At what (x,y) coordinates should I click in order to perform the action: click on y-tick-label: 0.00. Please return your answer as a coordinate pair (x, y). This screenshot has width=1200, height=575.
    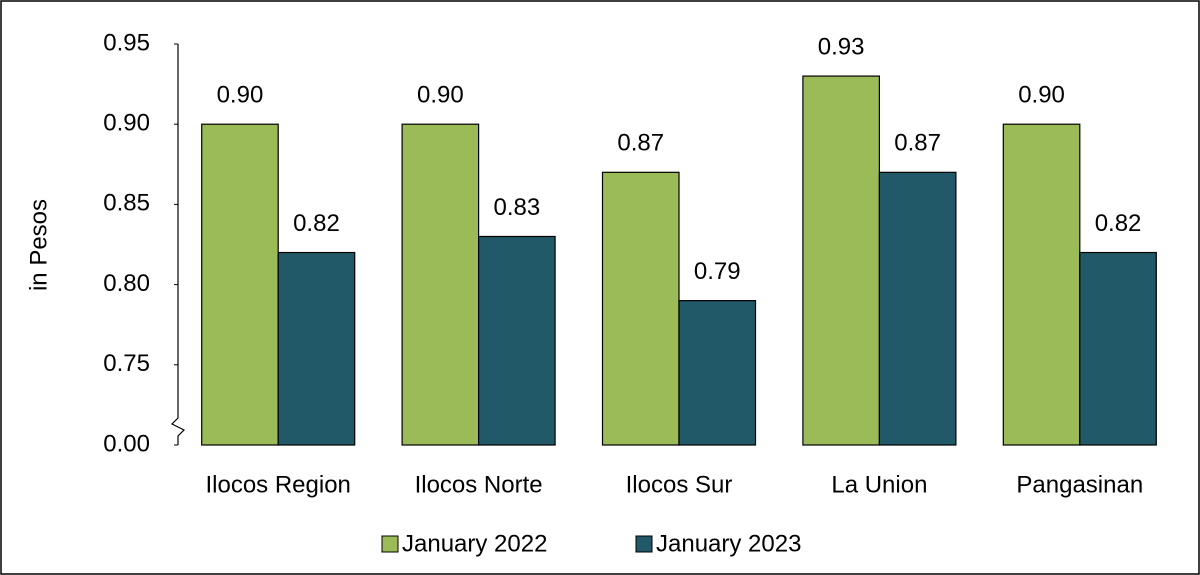
    Looking at the image, I should click on (126, 443).